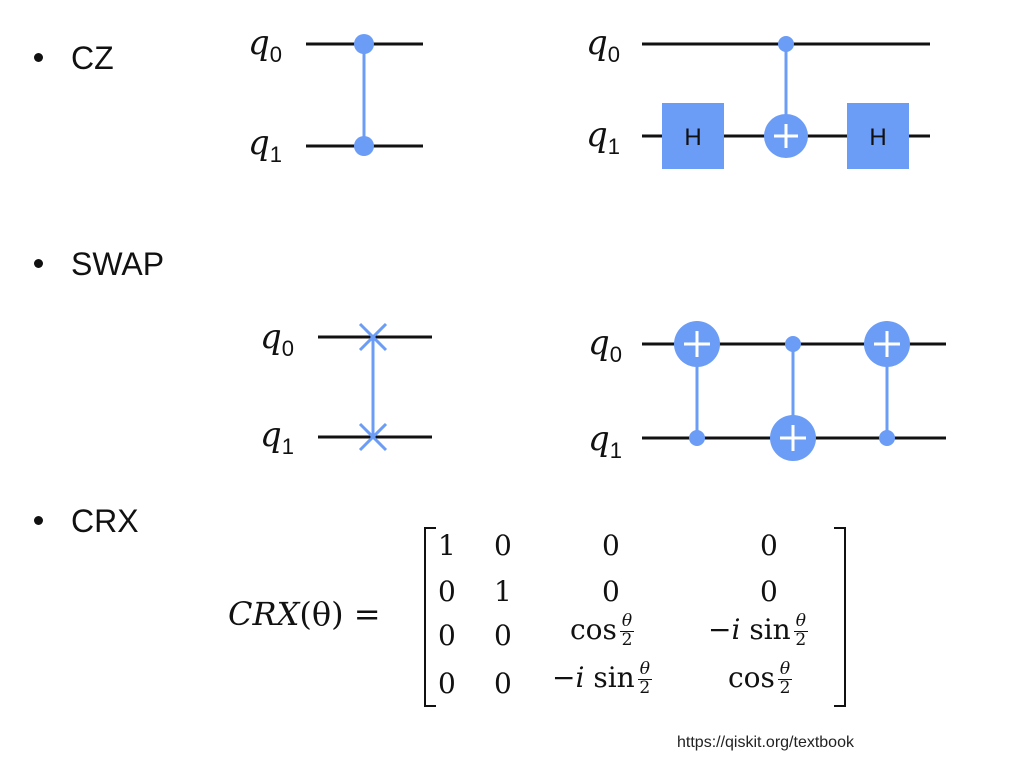 This screenshot has width=1024, height=757. Describe the element at coordinates (265, 145) in the screenshot. I see `cz-left-q1-label: q1` at that location.